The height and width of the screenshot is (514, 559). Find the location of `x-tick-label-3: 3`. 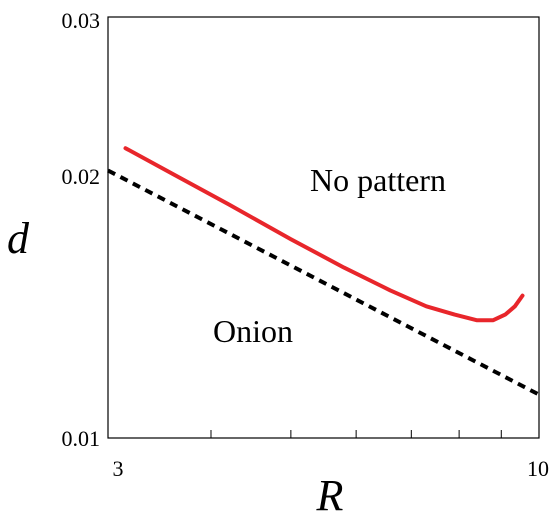

x-tick-label-3: 3 is located at coordinates (118, 468).